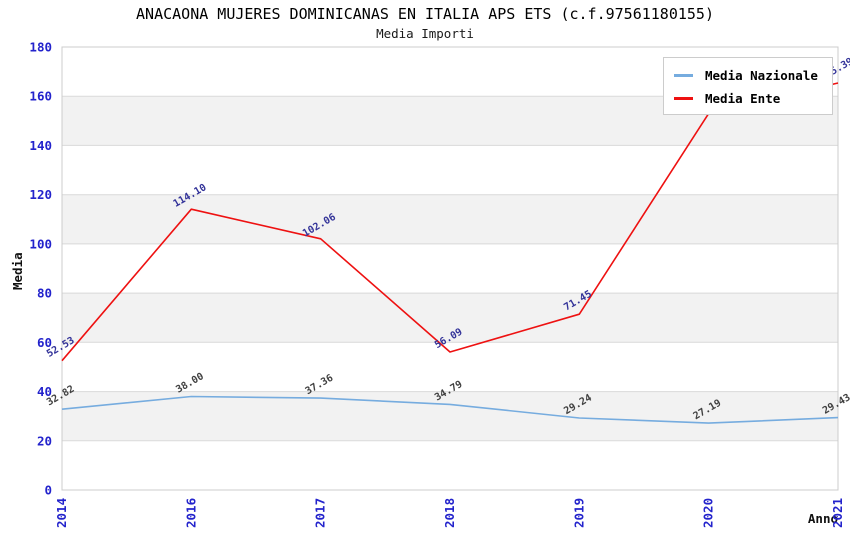  I want to click on y-tick-label: 0, so click(48, 490).